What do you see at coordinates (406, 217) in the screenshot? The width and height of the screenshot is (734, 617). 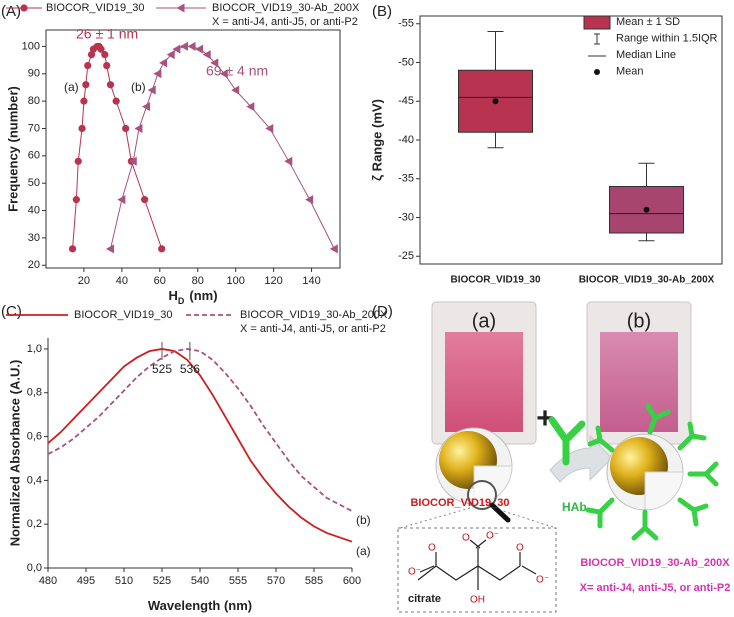 I see `y-tick-label: -30` at bounding box center [406, 217].